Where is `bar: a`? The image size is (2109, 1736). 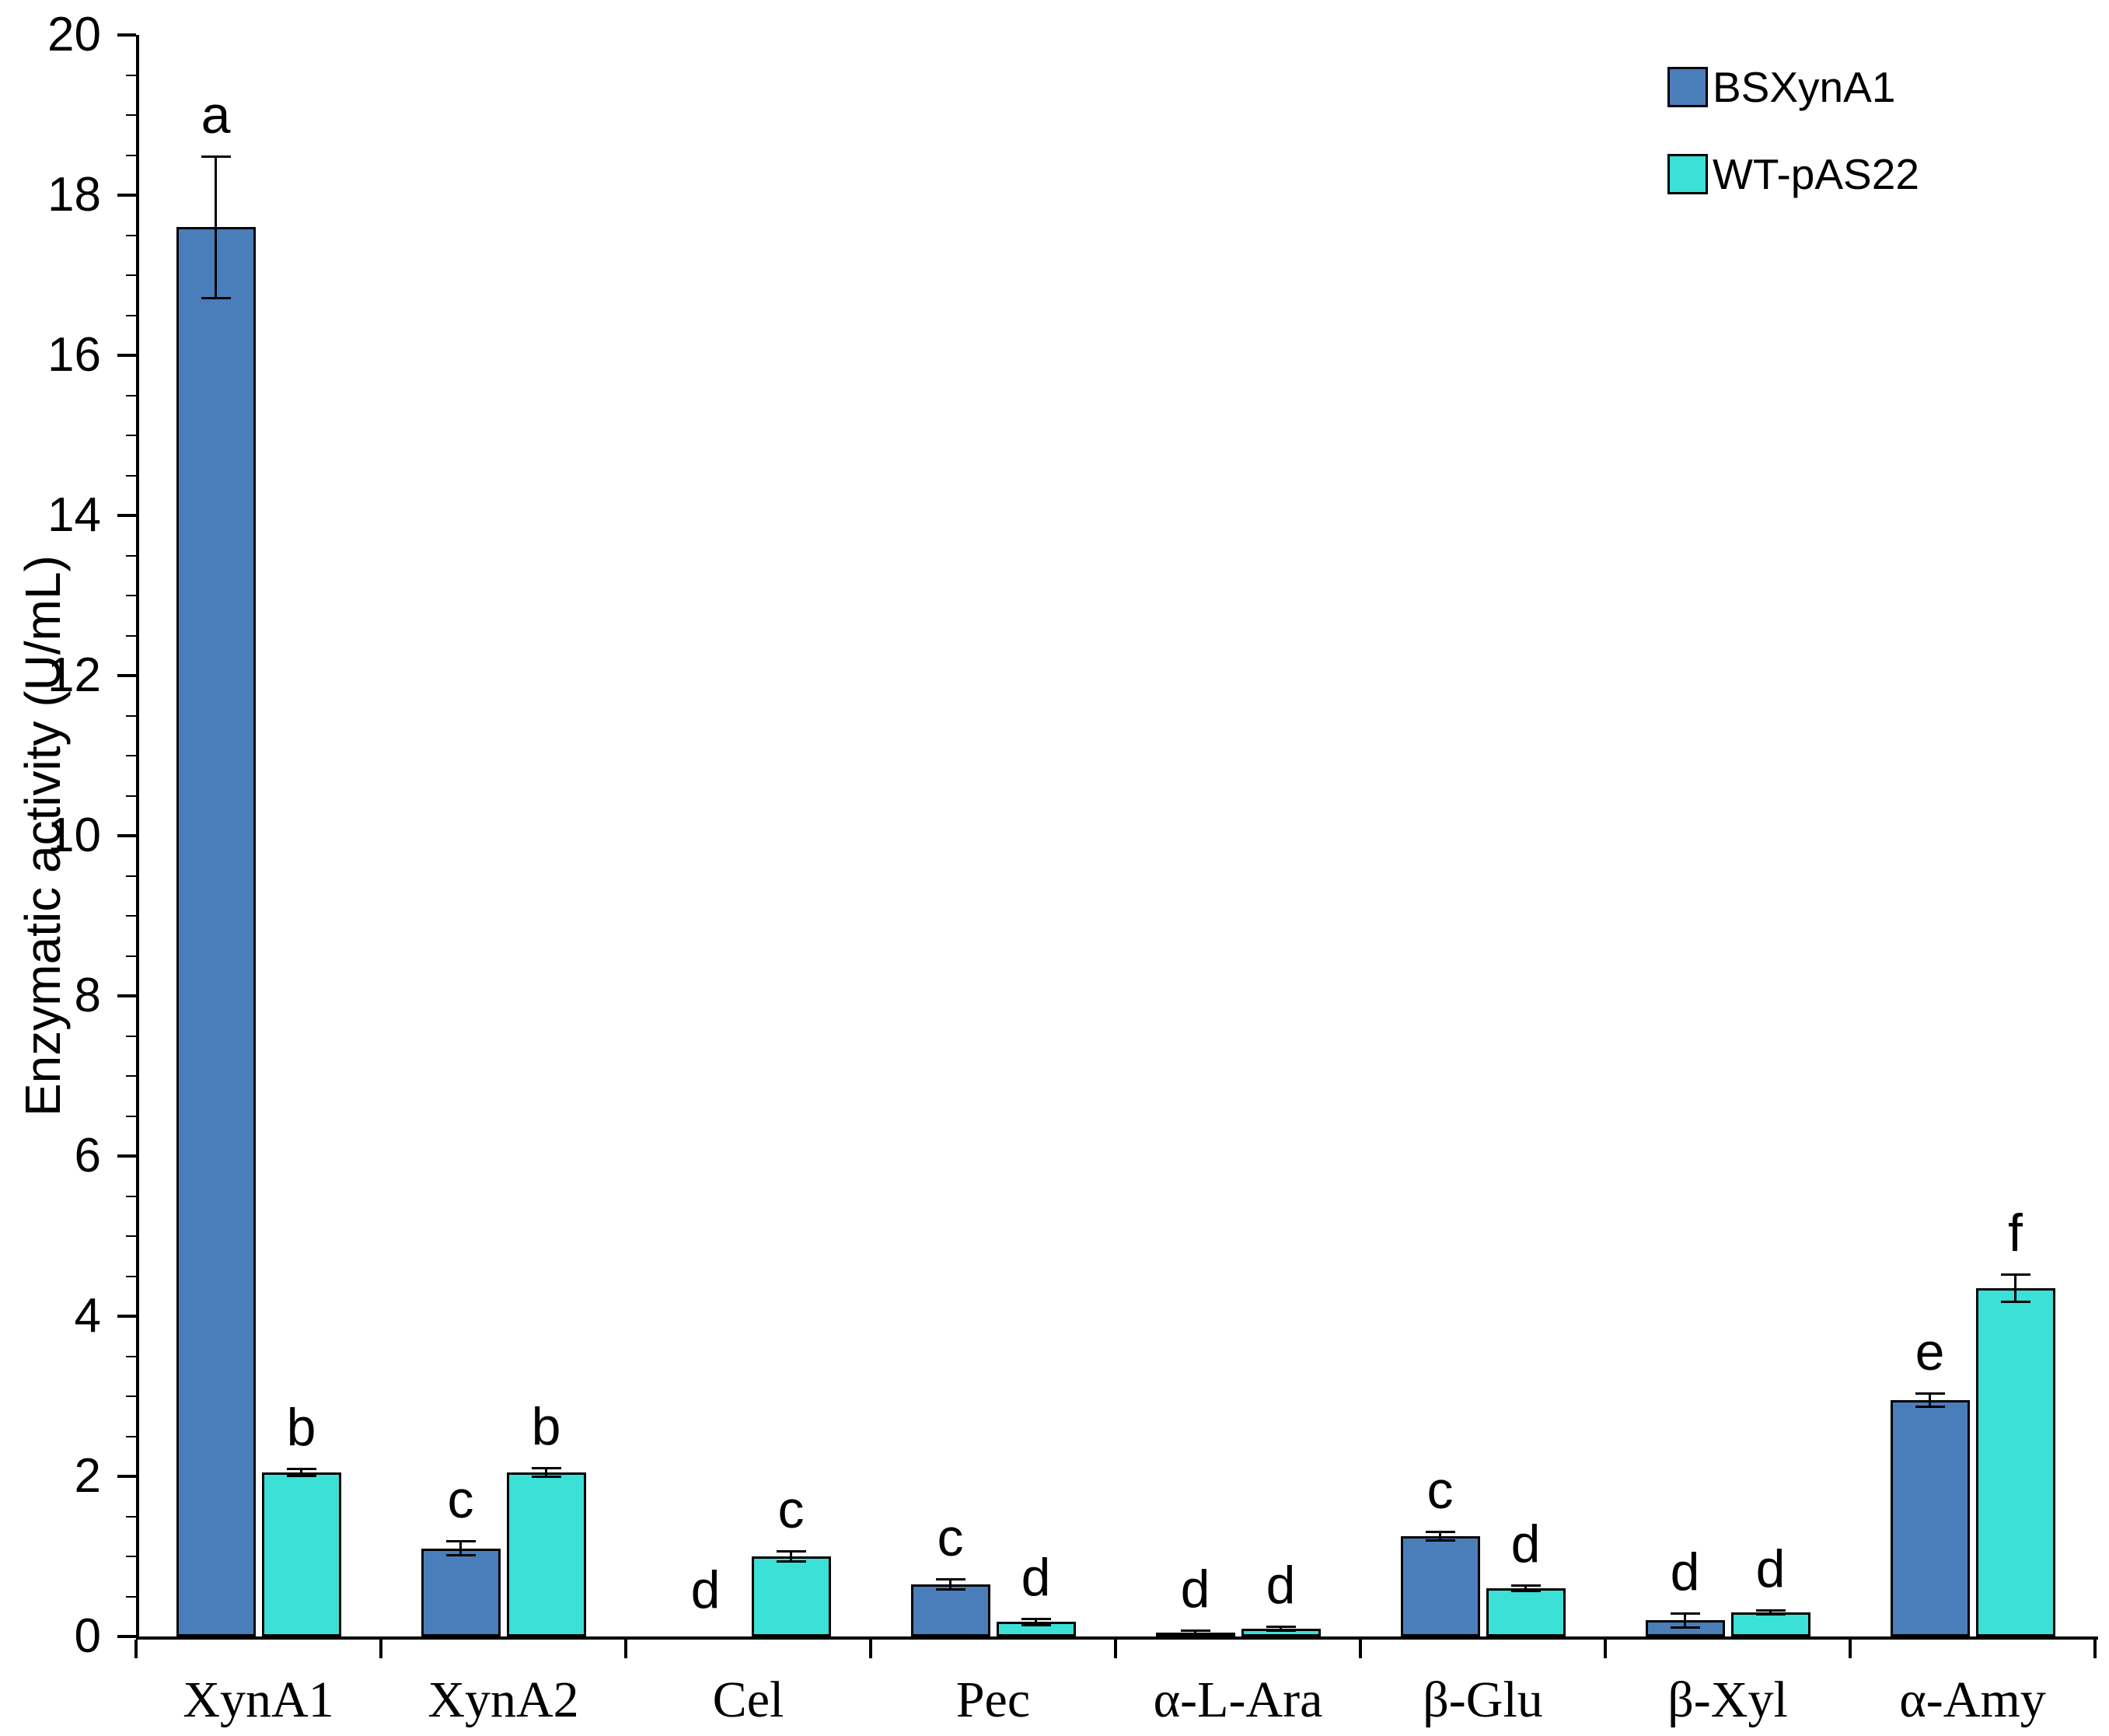 bar: a is located at coordinates (216, 861).